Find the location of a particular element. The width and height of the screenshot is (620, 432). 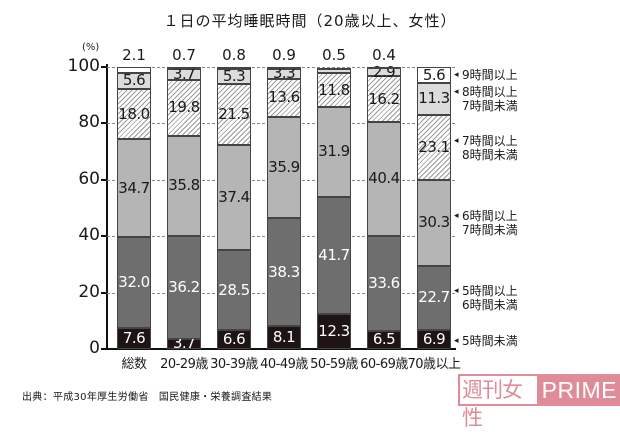

bar-segment: 23.1 is located at coordinates (434, 147).